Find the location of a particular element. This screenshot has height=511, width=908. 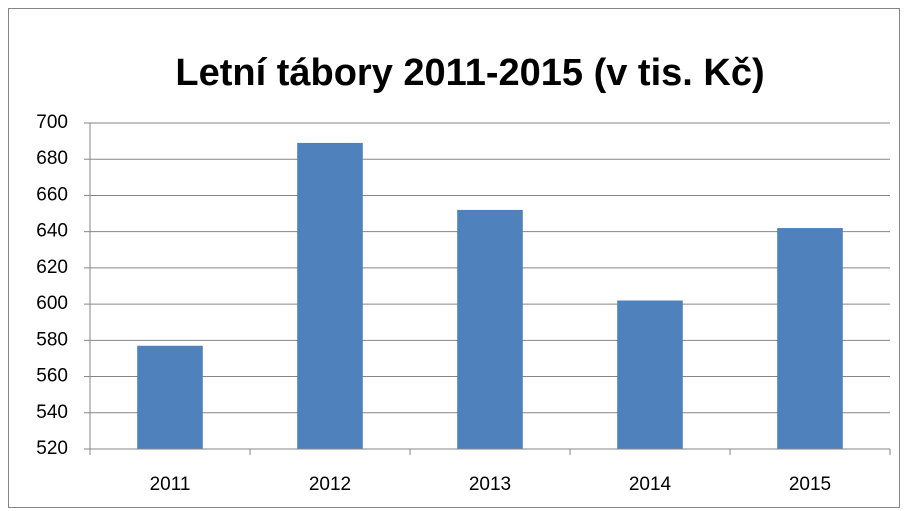

y-tick-label: 660 is located at coordinates (52, 194).